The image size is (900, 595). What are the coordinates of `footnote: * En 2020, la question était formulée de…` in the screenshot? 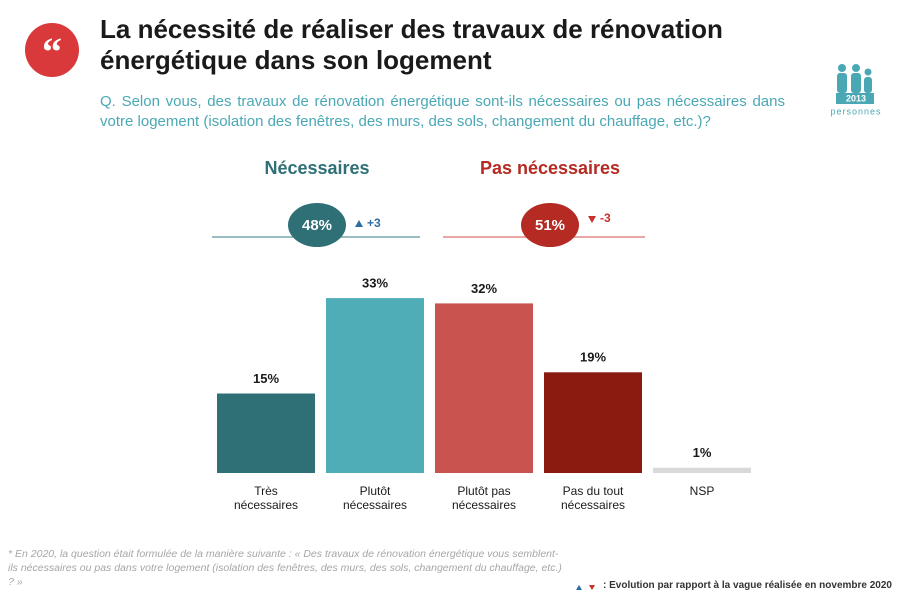 It's located at (285, 568).